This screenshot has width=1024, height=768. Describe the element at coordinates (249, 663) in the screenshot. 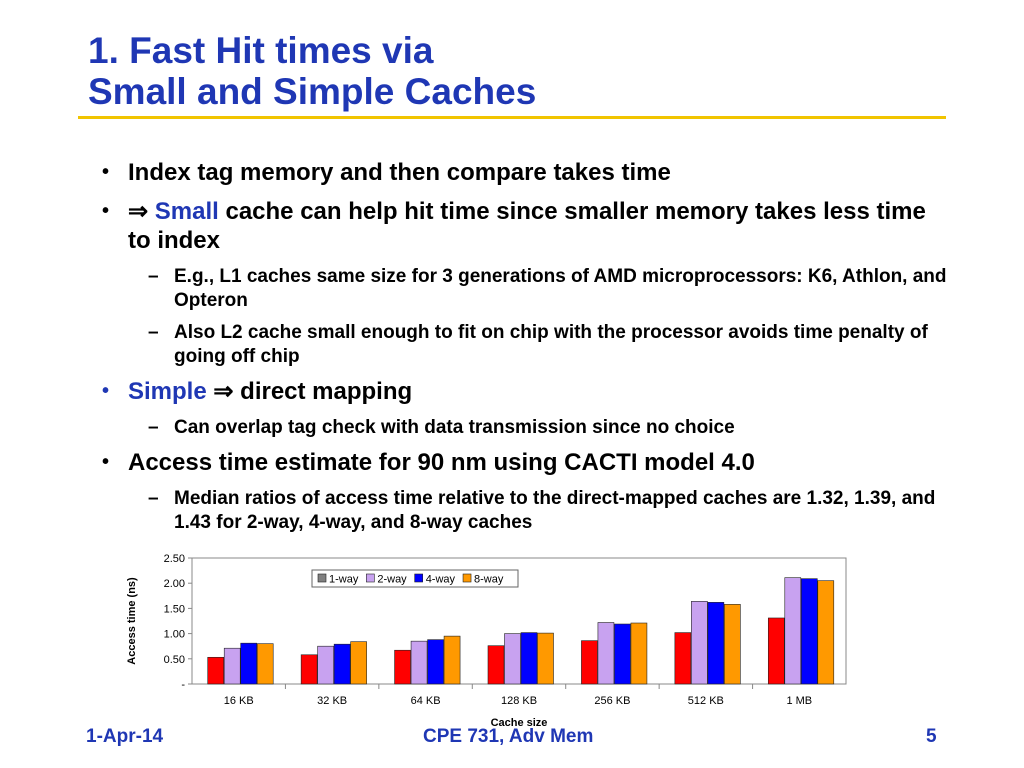

I see `bar-4-way-16kb` at that location.